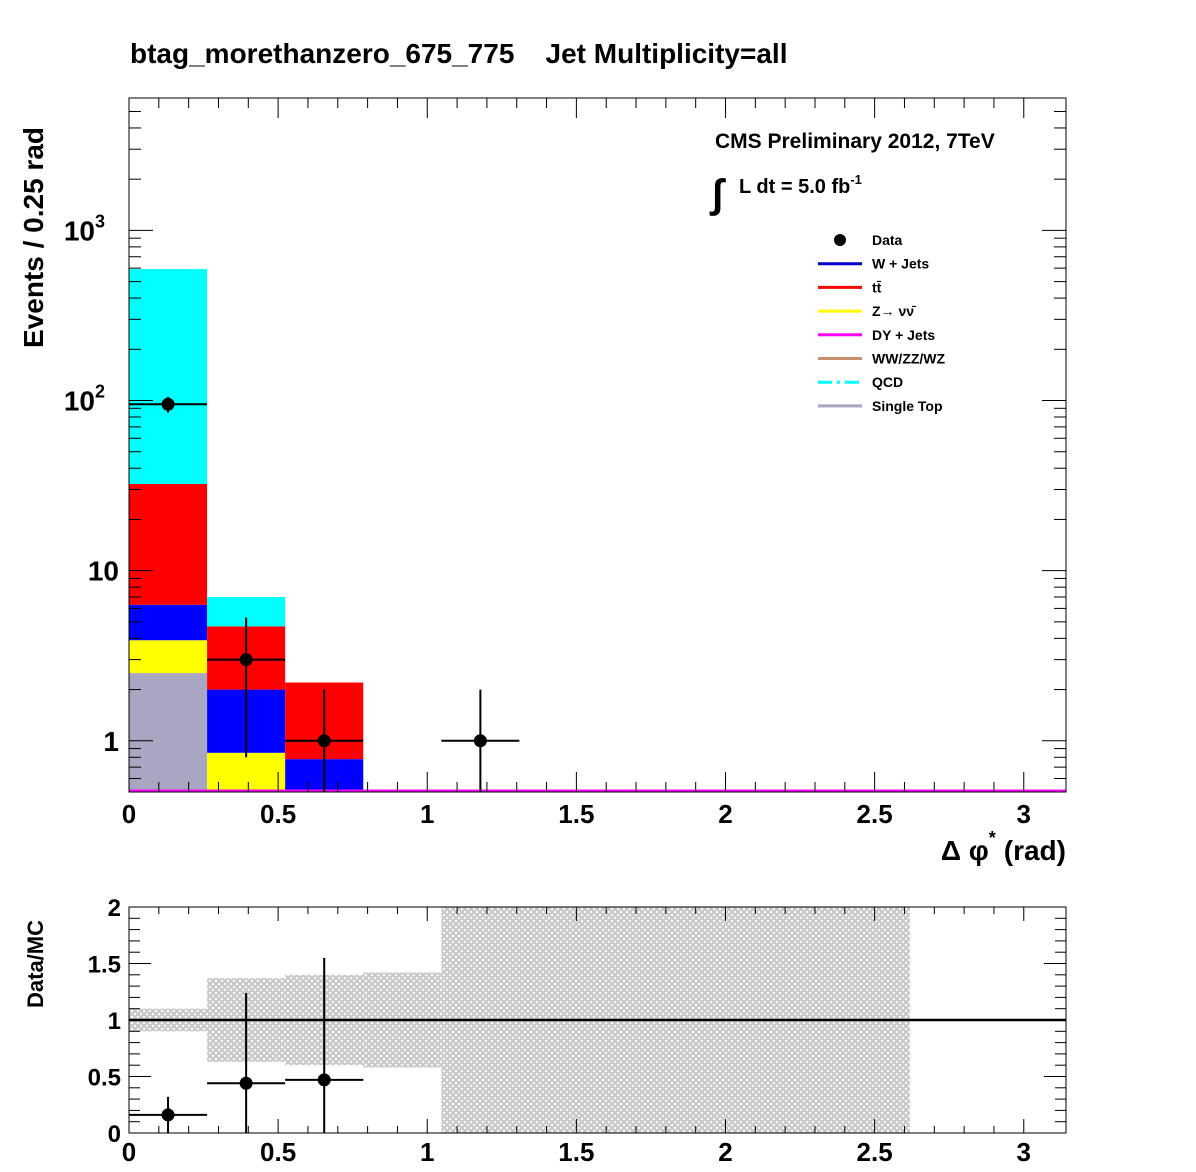 This screenshot has width=1196, height=1172. Describe the element at coordinates (717, 194) in the screenshot. I see `lumi-integral-sign: ∫` at that location.